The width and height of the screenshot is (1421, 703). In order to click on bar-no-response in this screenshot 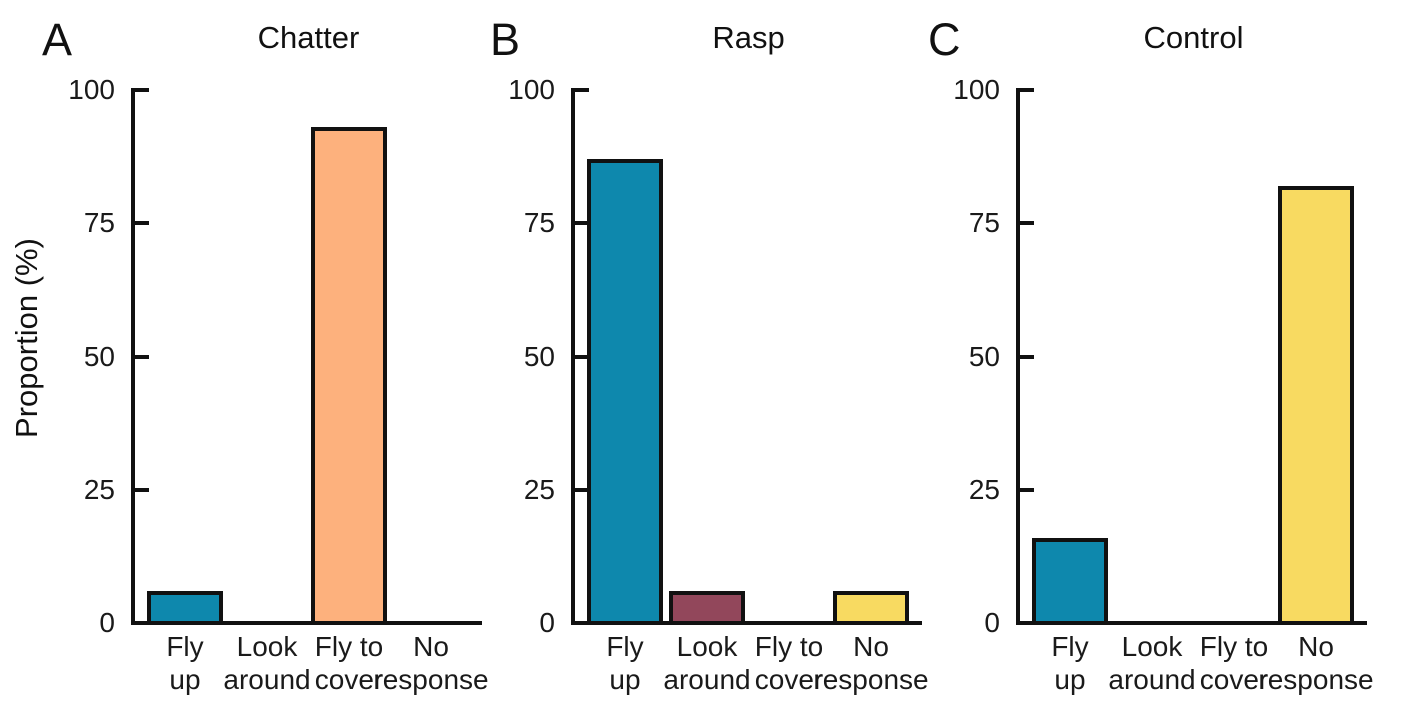, I will do `click(1316, 405)`.